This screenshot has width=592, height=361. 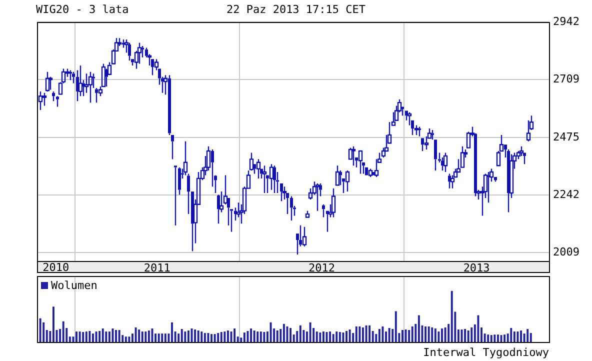 I want to click on text: 2010, so click(x=56, y=267).